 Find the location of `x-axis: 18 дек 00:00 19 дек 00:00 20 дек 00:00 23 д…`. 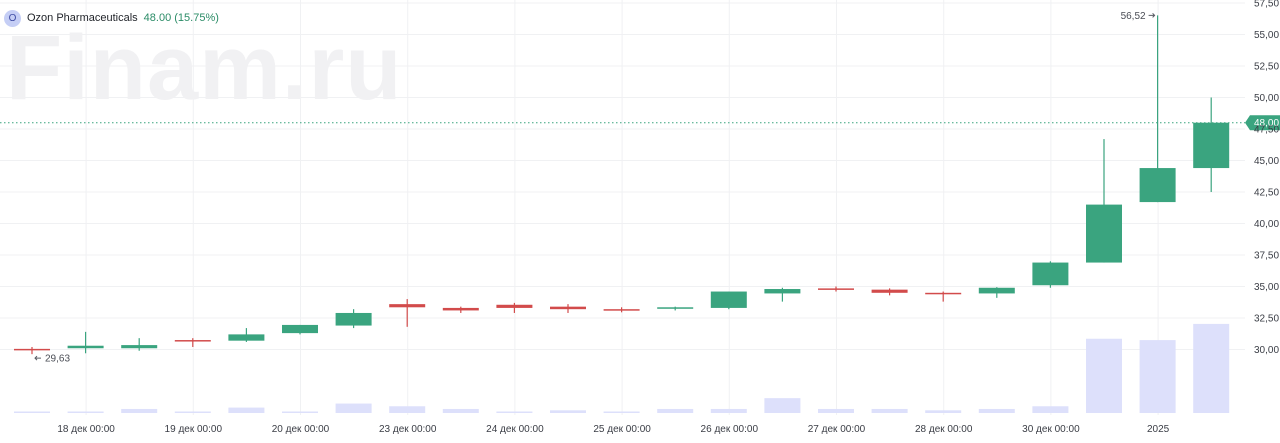

x-axis: 18 дек 00:00 19 дек 00:00 20 дек 00:00 23 д… is located at coordinates (613, 429).